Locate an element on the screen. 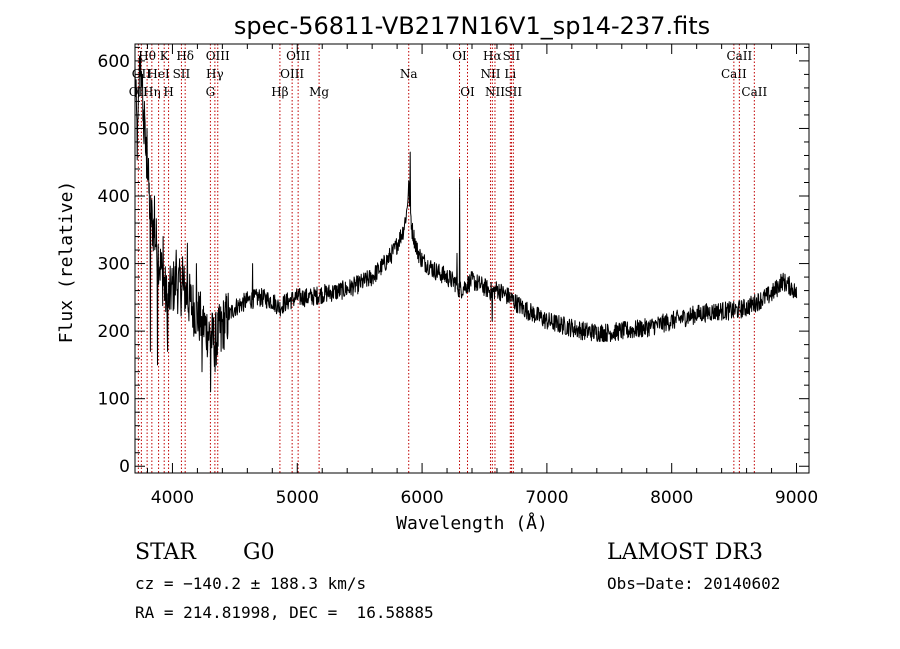 This screenshot has height=649, width=900. observation-date: Obs−Date: 20140602 is located at coordinates (694, 583).